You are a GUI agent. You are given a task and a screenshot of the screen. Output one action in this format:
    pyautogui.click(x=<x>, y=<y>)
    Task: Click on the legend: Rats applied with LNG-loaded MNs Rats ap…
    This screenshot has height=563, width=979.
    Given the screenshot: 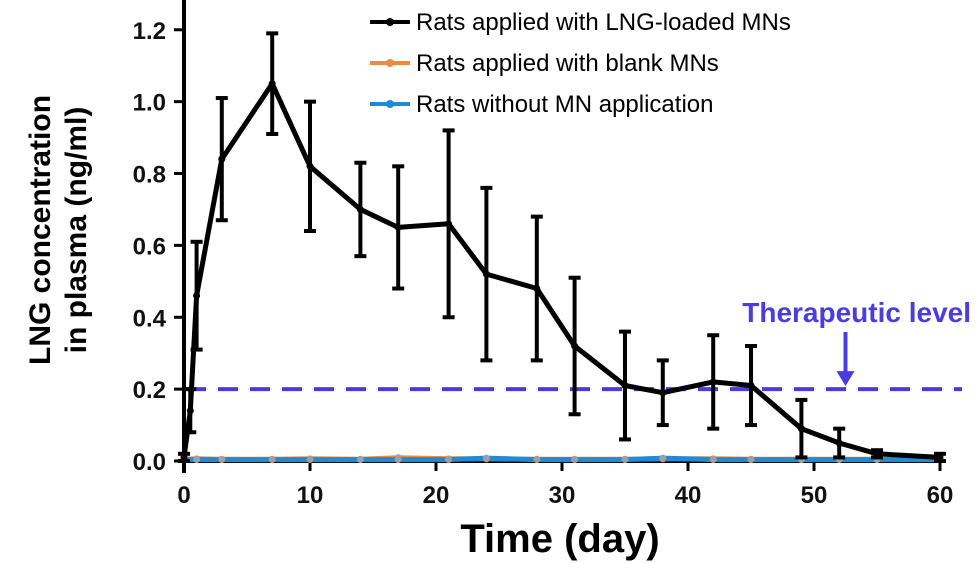 What is the action you would take?
    pyautogui.click(x=580, y=63)
    